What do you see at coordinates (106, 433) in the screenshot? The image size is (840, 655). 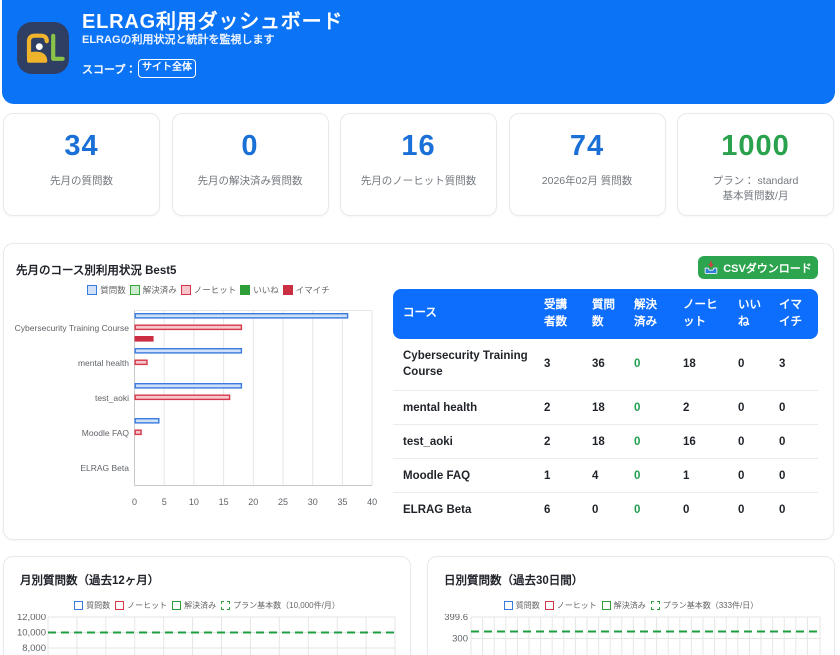 I see `svg-text: Moodle FAQ` at bounding box center [106, 433].